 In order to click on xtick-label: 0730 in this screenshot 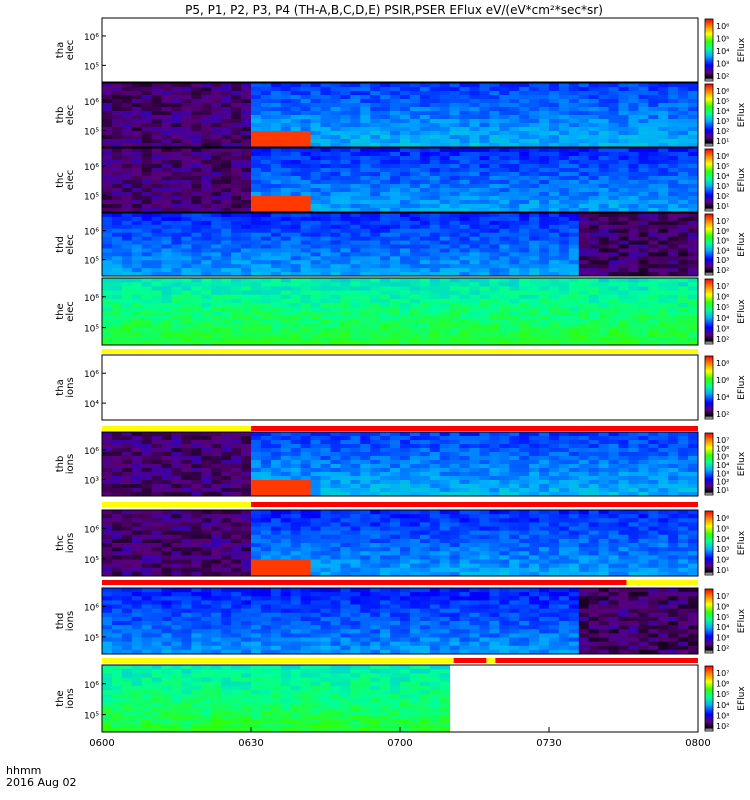, I will do `click(548, 743)`.